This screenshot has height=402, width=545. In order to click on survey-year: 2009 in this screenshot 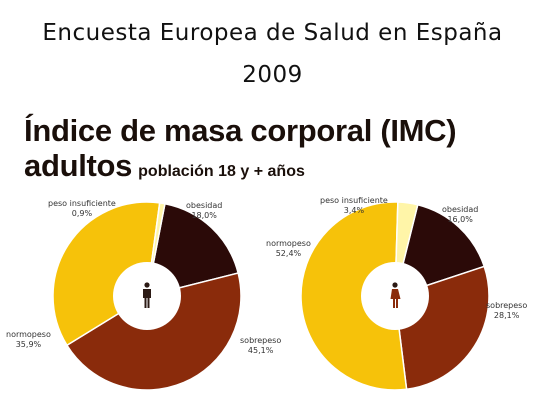, I will do `click(272, 75)`.